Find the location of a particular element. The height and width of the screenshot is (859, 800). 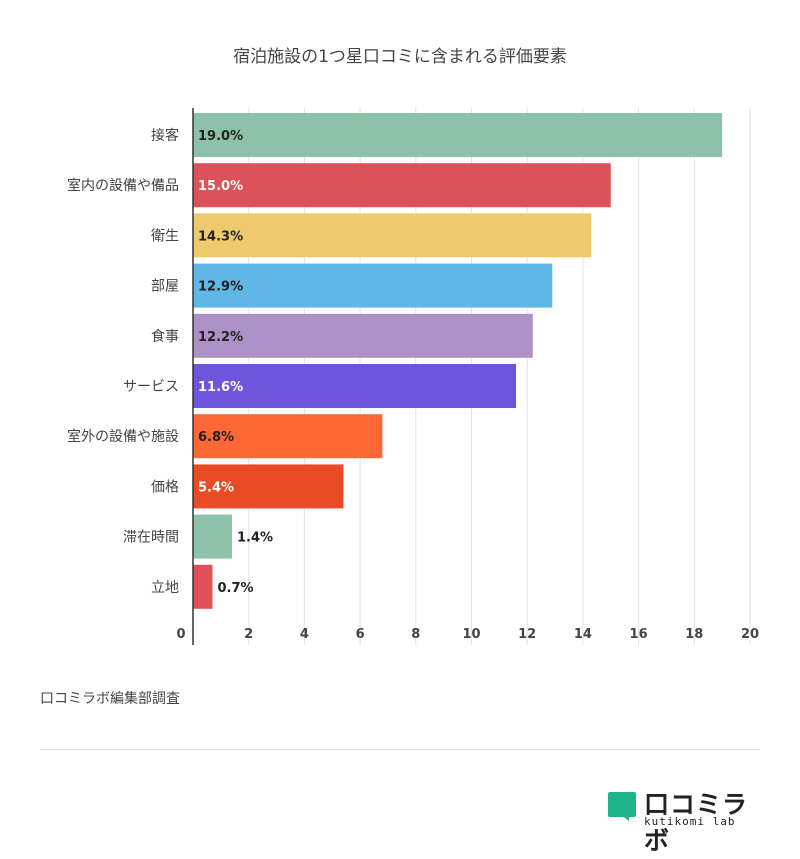

category-label: 室外の設備や施設 is located at coordinates (123, 436).